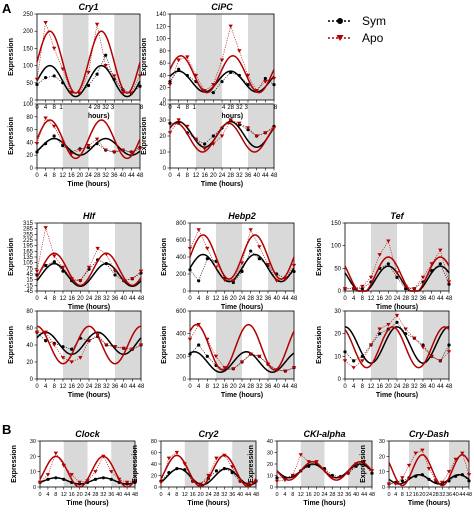  I want to click on legend-sym-label: Sym, so click(374, 21).